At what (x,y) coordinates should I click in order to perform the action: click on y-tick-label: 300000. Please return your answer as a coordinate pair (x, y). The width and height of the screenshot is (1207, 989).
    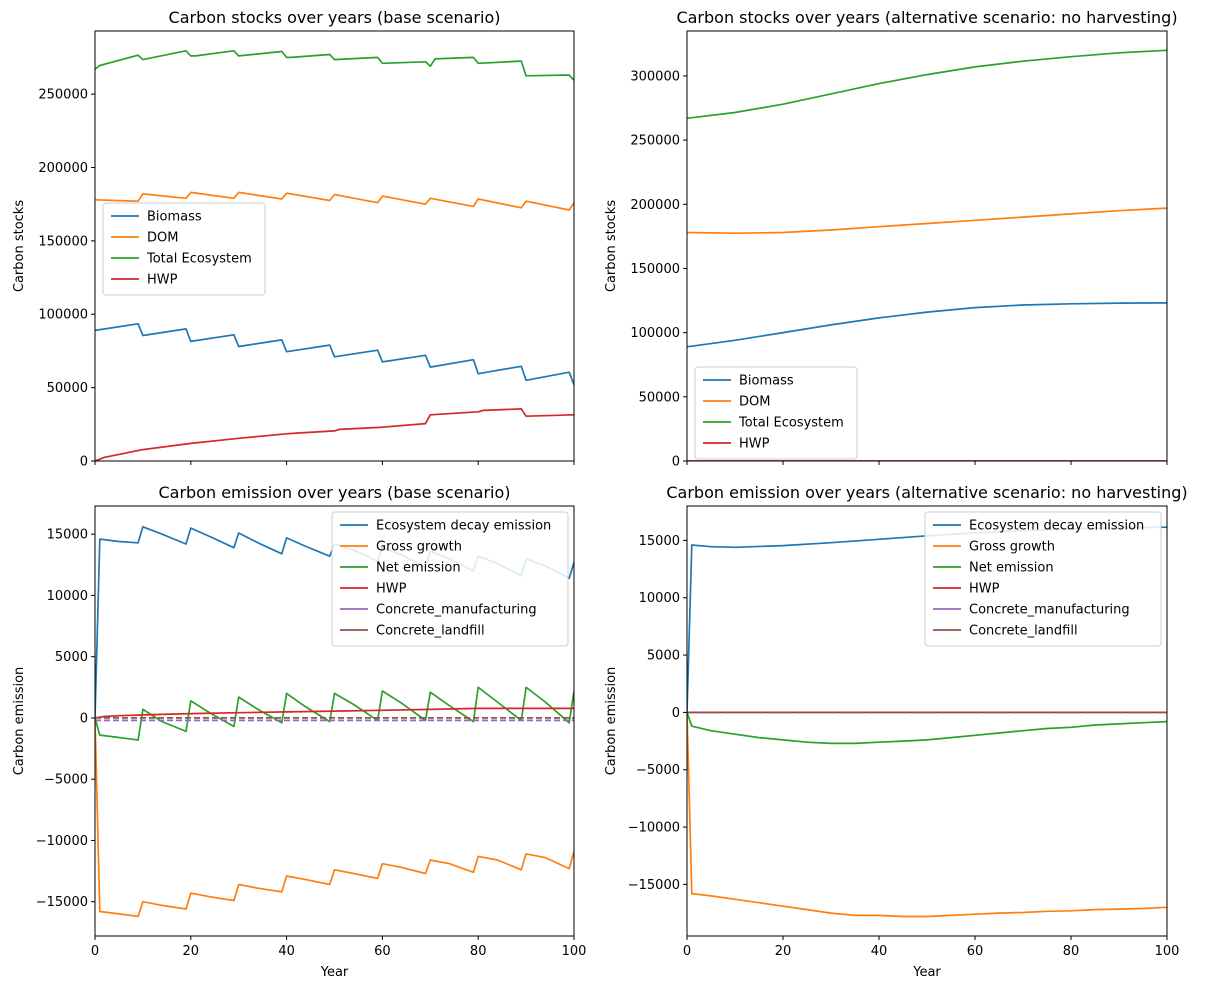
    Looking at the image, I should click on (655, 76).